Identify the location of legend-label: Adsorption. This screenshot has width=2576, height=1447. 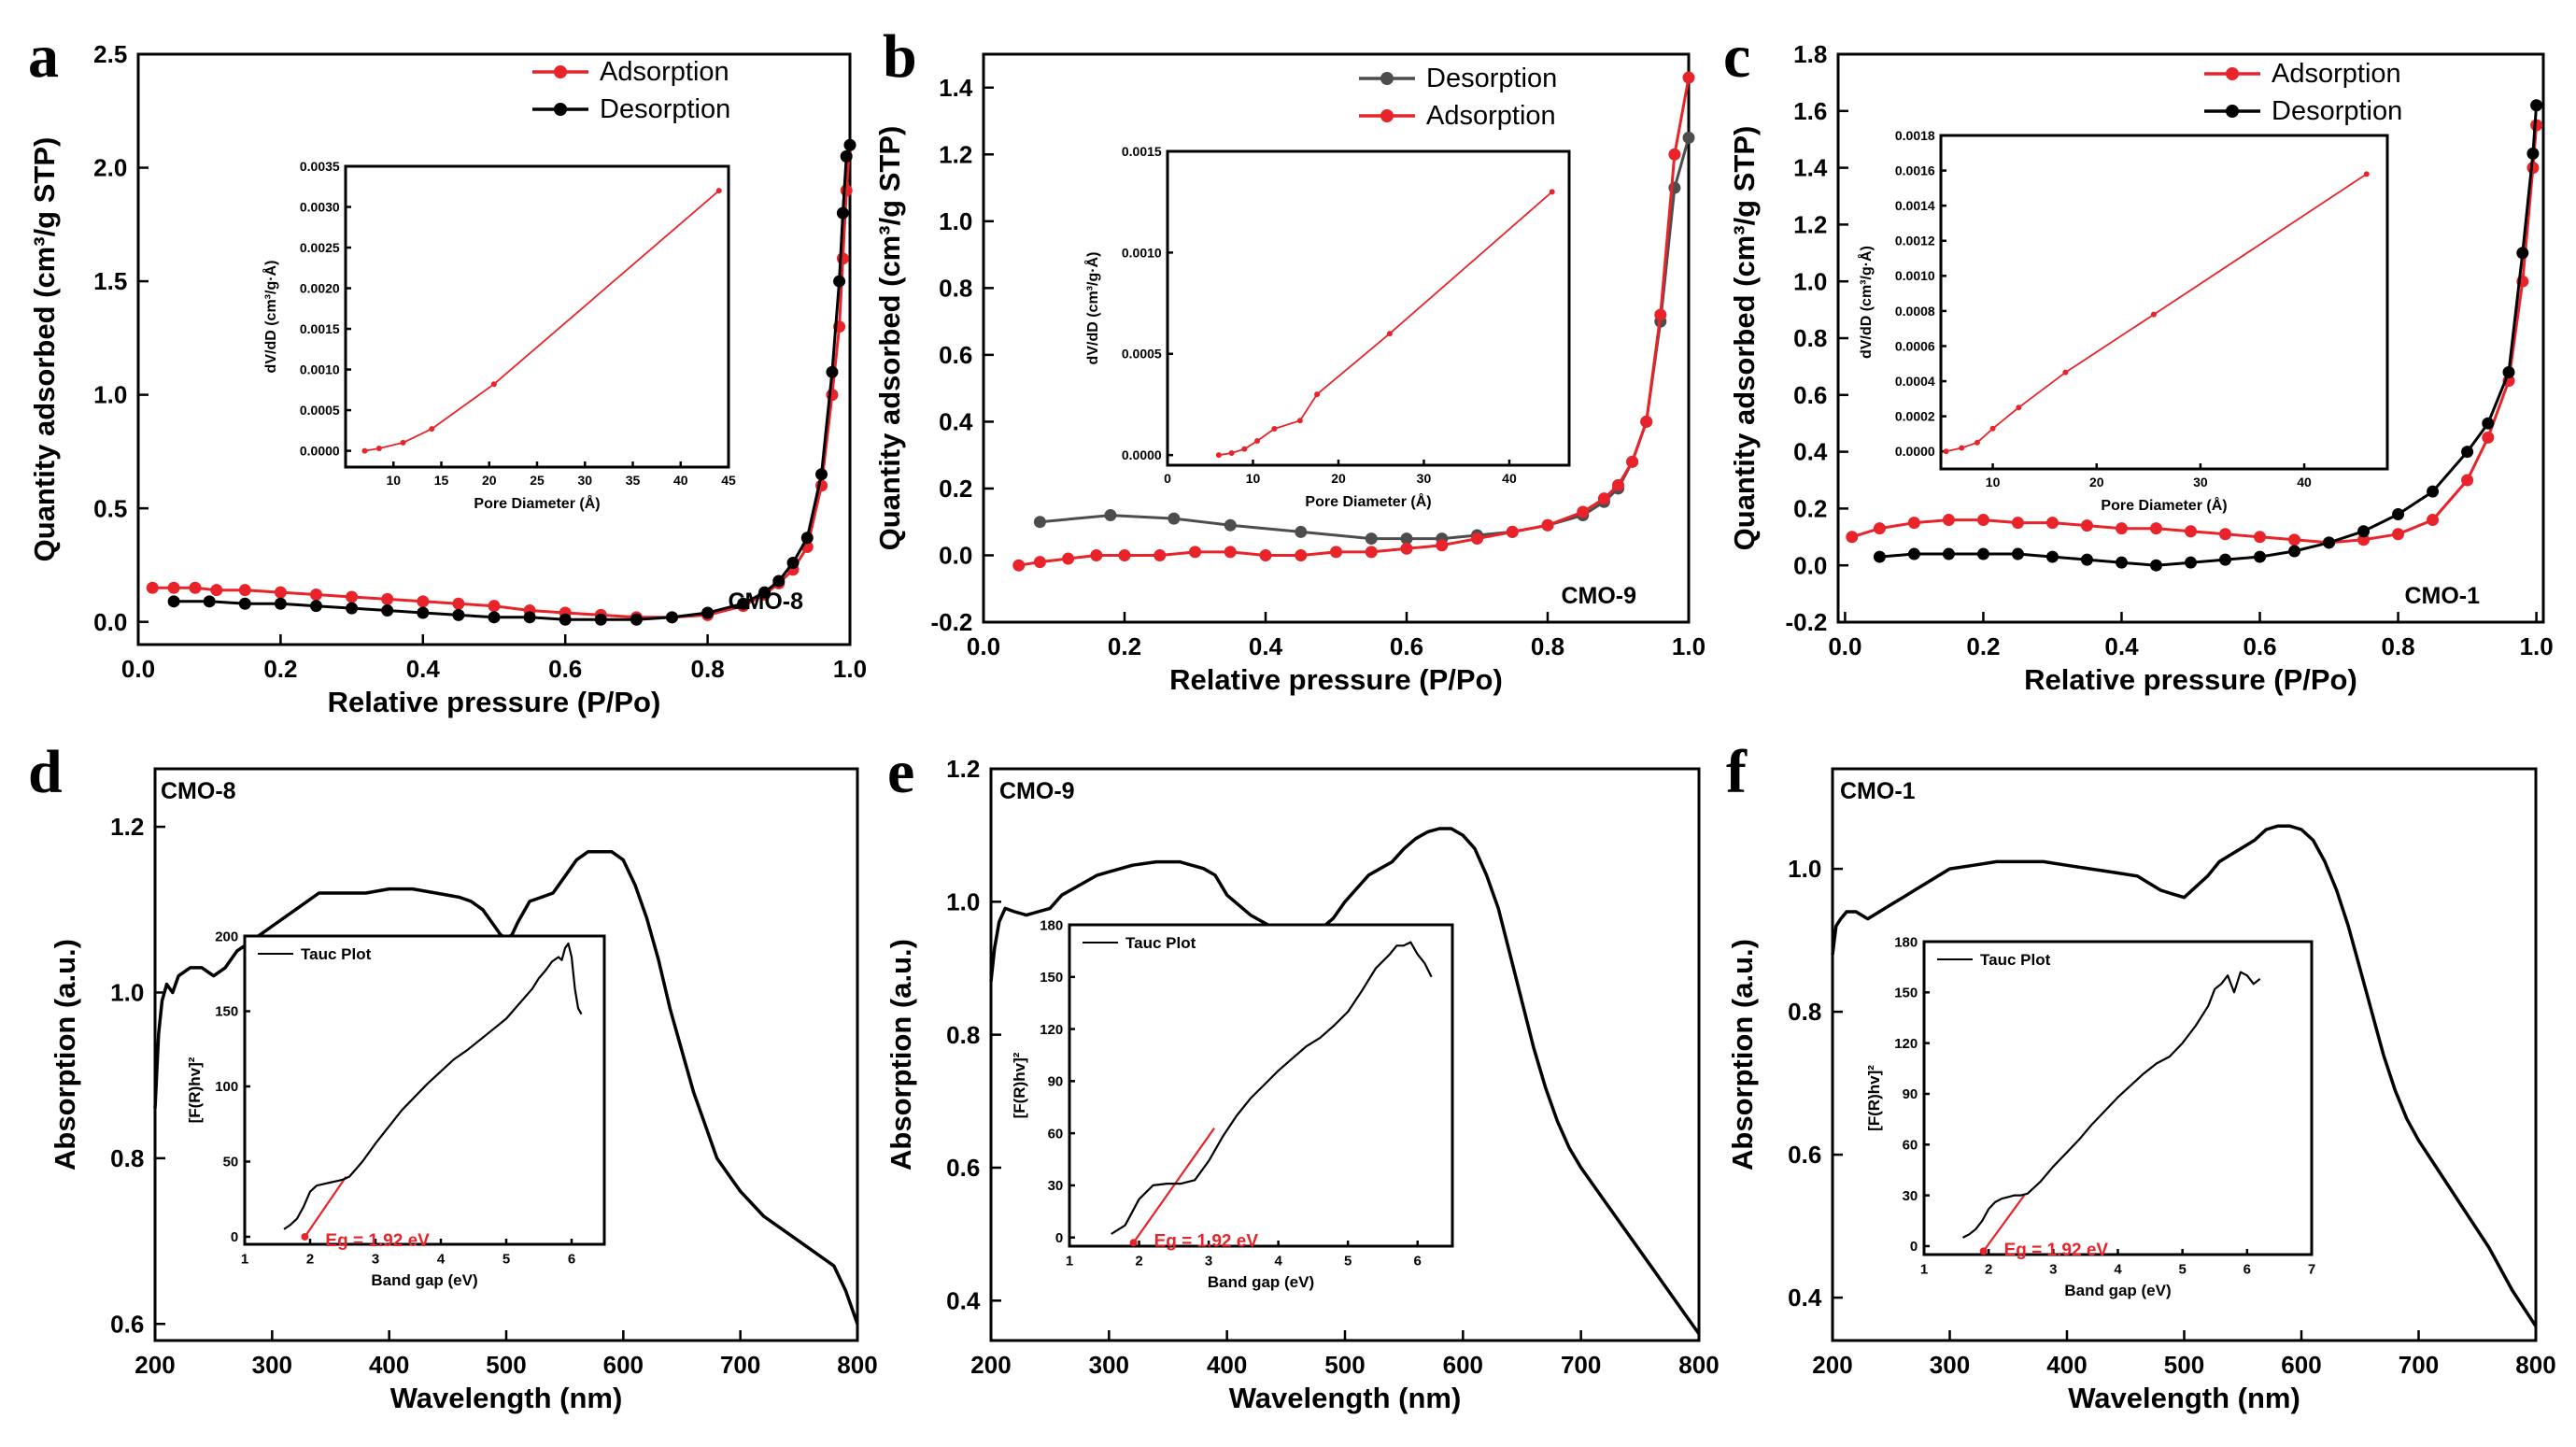
(664, 72).